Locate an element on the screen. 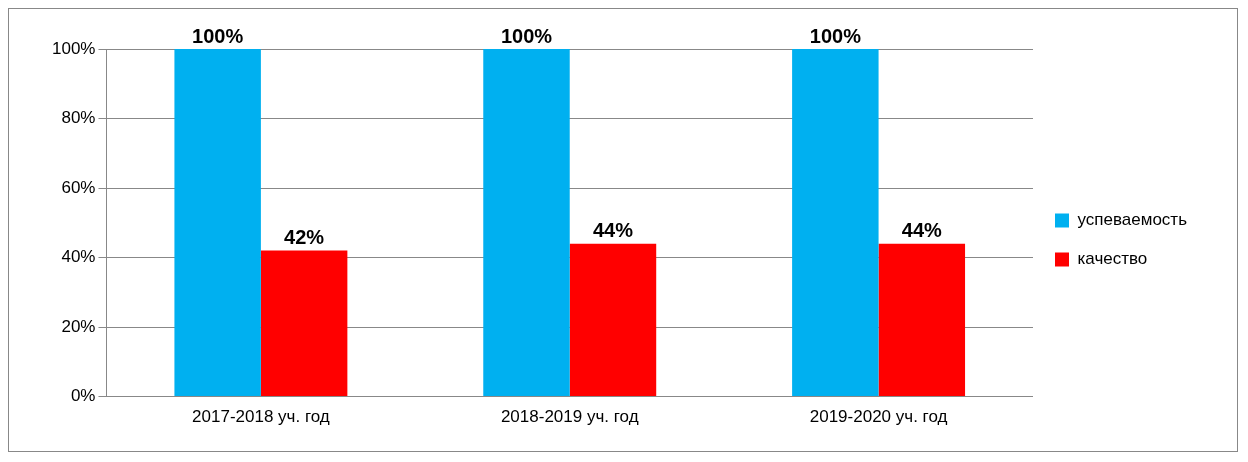  x-tick-label: 2019-2020 уч. год is located at coordinates (878, 417).